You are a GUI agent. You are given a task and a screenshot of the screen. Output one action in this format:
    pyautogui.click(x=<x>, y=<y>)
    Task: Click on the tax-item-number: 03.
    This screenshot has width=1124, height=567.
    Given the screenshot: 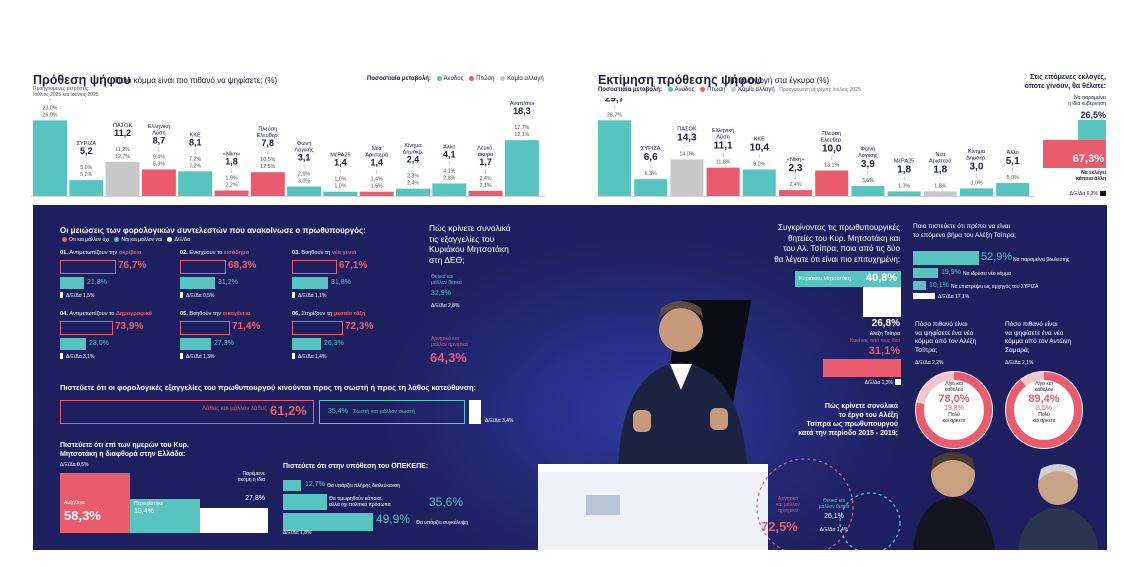 What is the action you would take?
    pyautogui.click(x=297, y=253)
    